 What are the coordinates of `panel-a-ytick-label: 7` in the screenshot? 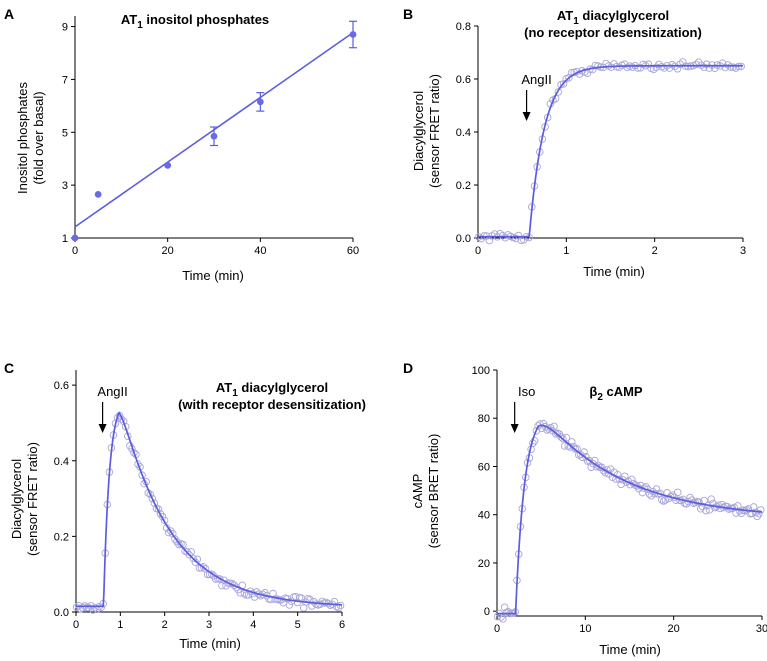 It's located at (65, 80).